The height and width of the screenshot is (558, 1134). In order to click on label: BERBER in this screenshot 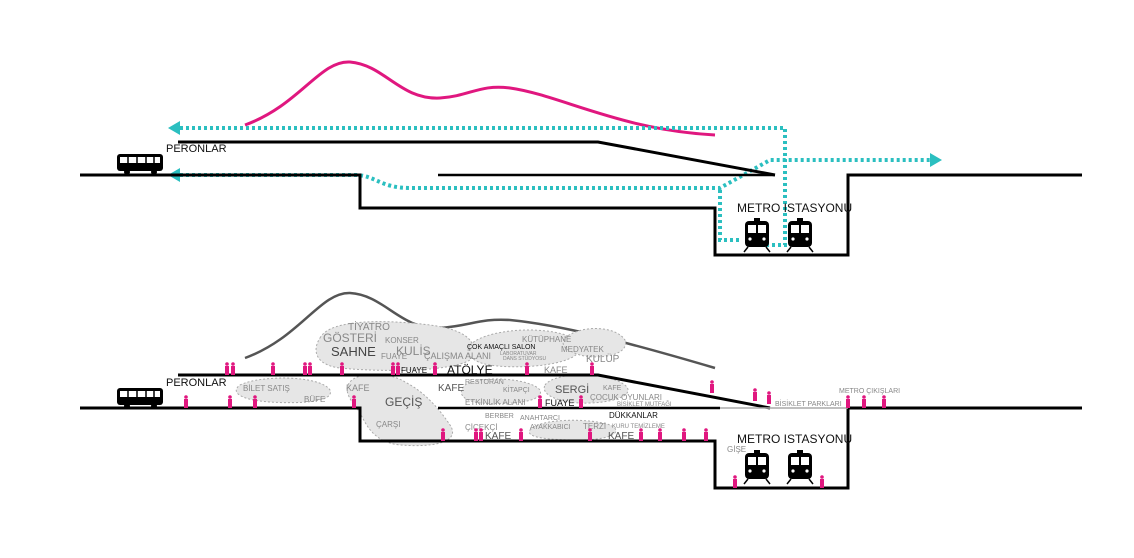, I will do `click(499, 416)`.